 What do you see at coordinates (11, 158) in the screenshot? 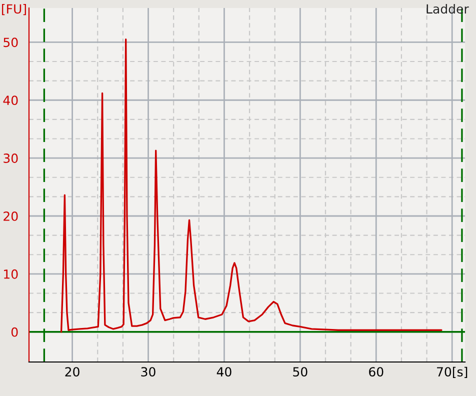
I see `y-tick-label: 30` at bounding box center [11, 158].